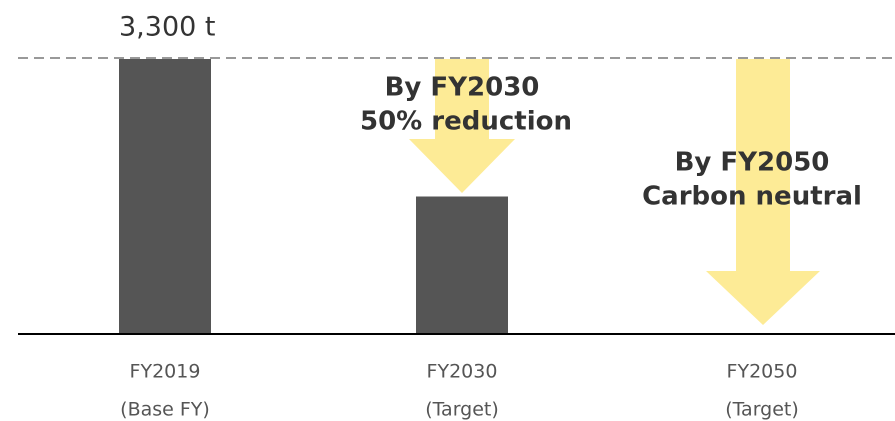  I want to click on annotation: By FY2050, so click(752, 163).